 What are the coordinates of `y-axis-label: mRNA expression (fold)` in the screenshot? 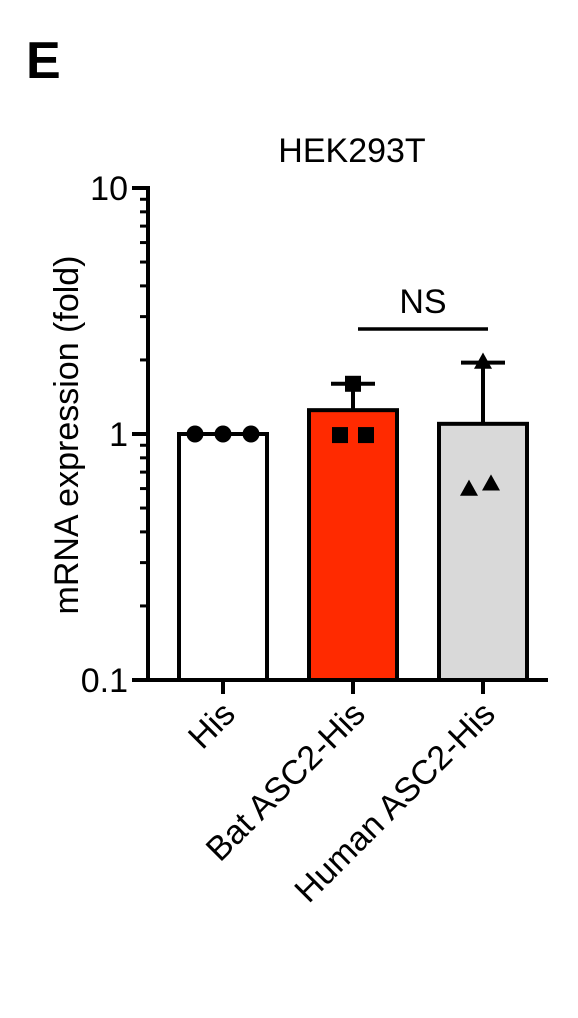 It's located at (67, 434).